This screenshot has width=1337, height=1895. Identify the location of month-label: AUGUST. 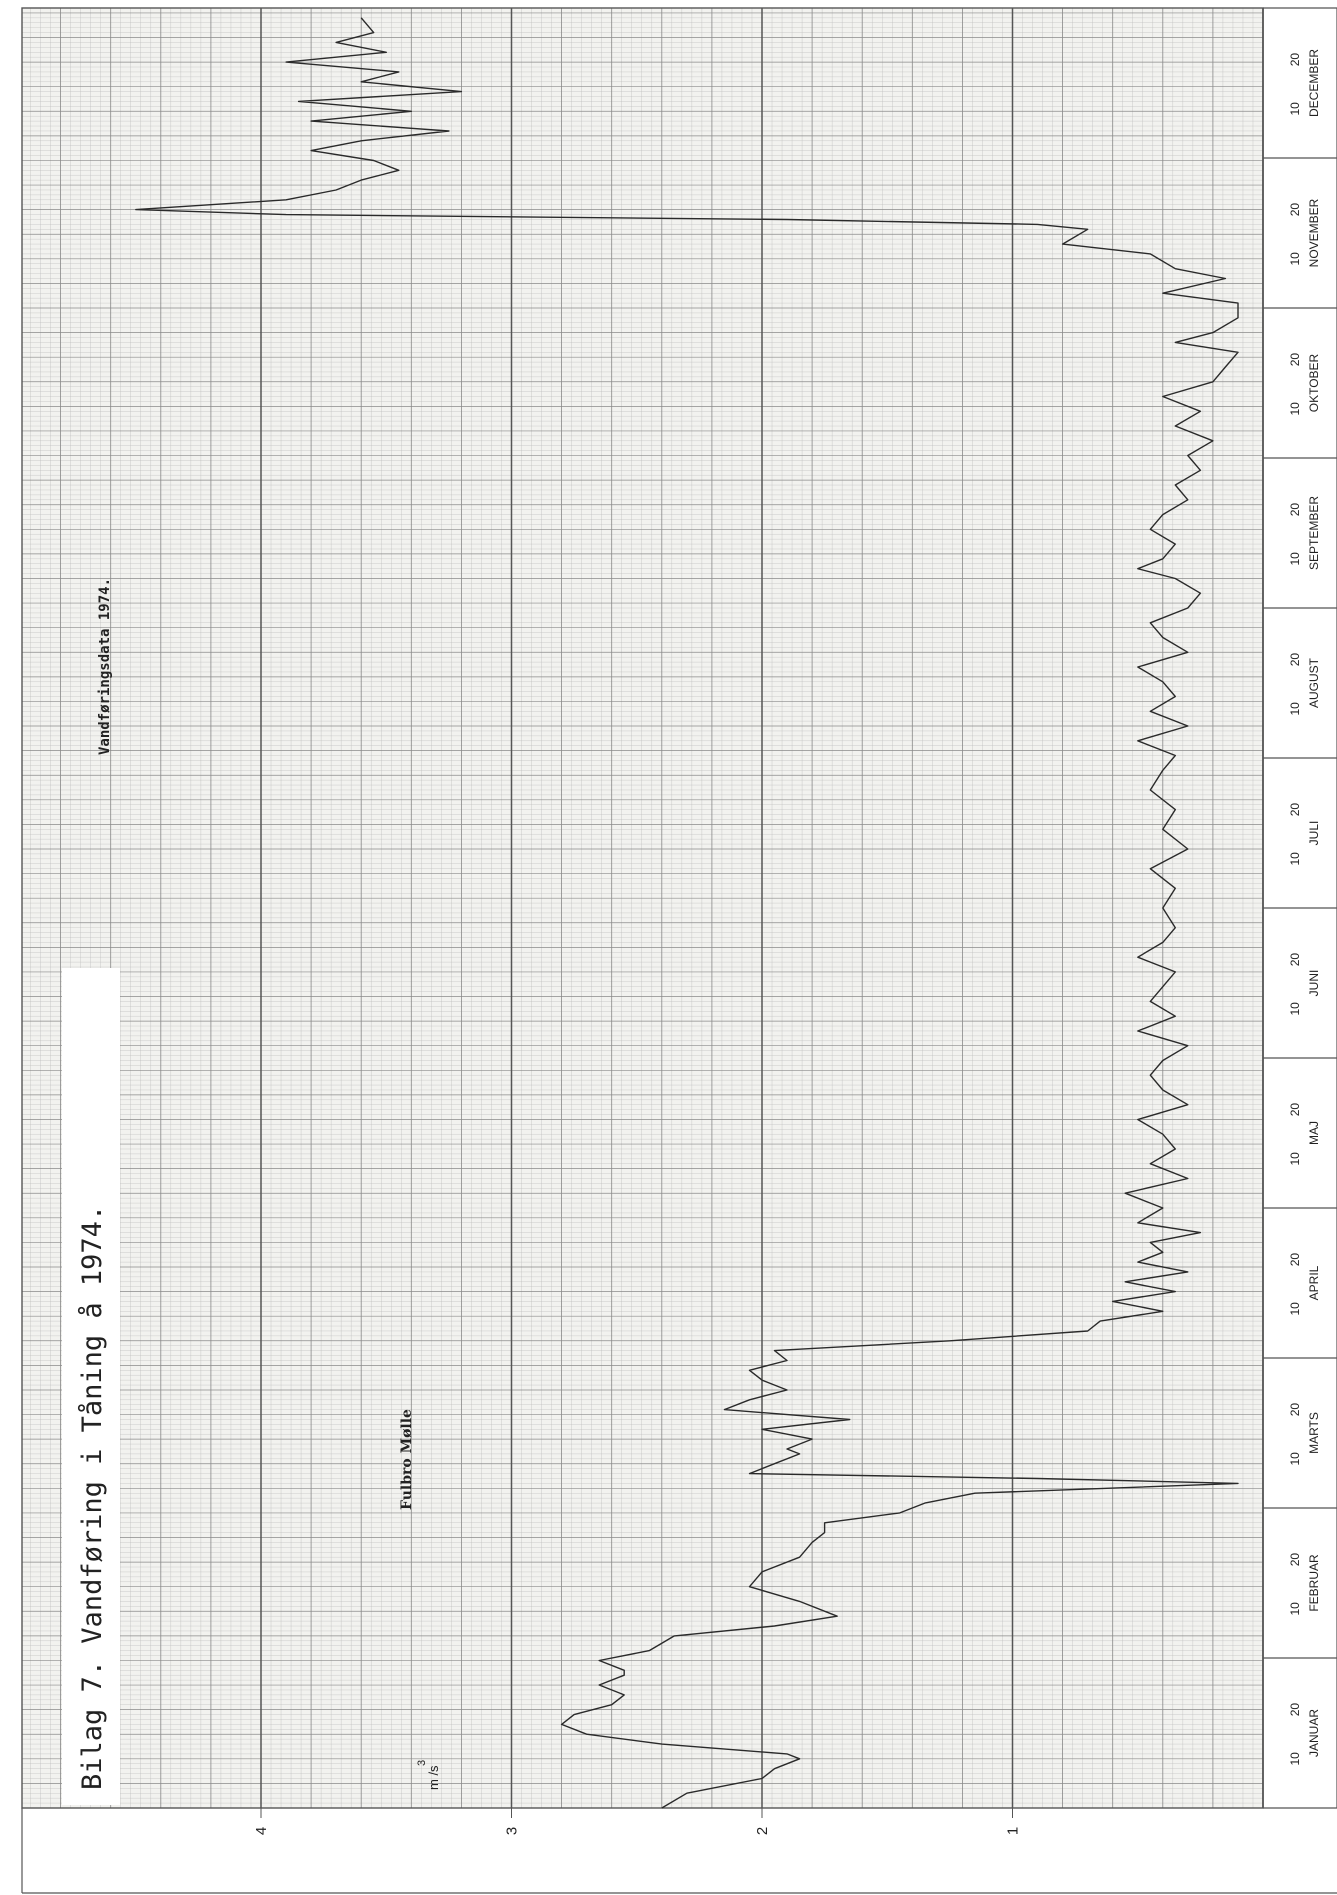
(1314, 682).